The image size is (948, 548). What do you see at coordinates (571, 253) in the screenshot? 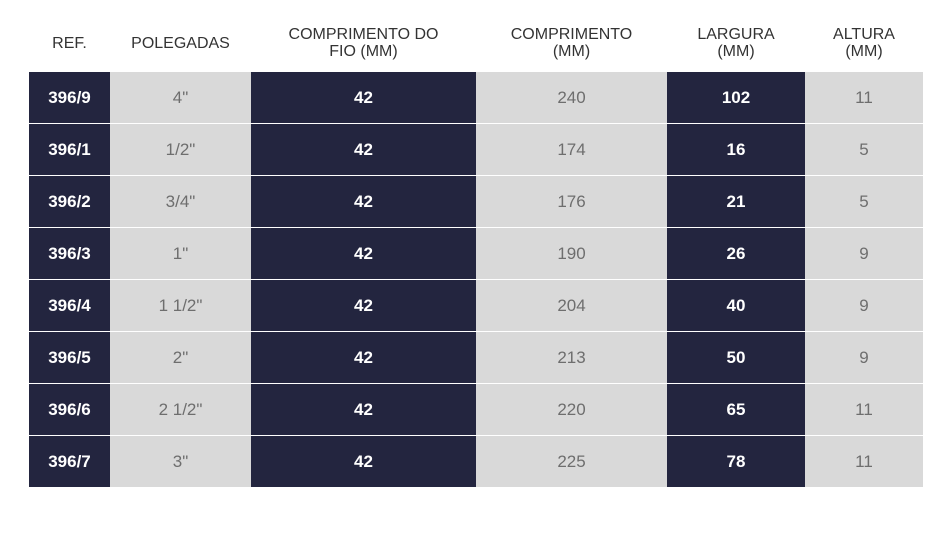
I see `cell-comprimento: 190` at bounding box center [571, 253].